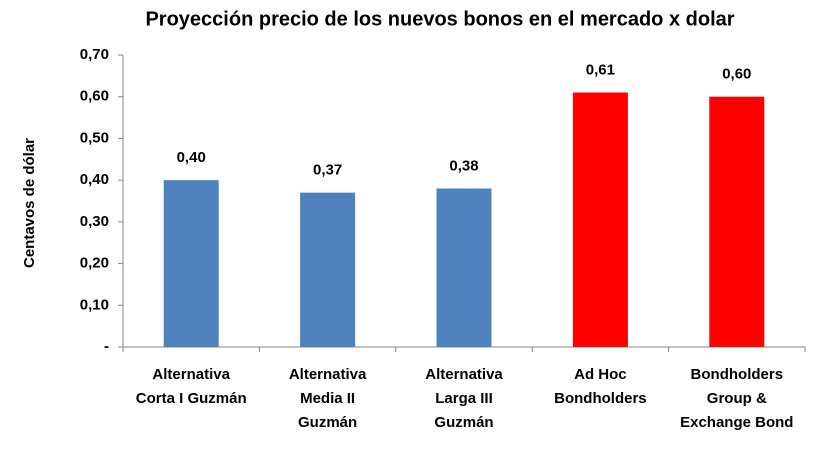 The image size is (819, 450). I want to click on x-tick-label: Exchange Bond, so click(736, 422).